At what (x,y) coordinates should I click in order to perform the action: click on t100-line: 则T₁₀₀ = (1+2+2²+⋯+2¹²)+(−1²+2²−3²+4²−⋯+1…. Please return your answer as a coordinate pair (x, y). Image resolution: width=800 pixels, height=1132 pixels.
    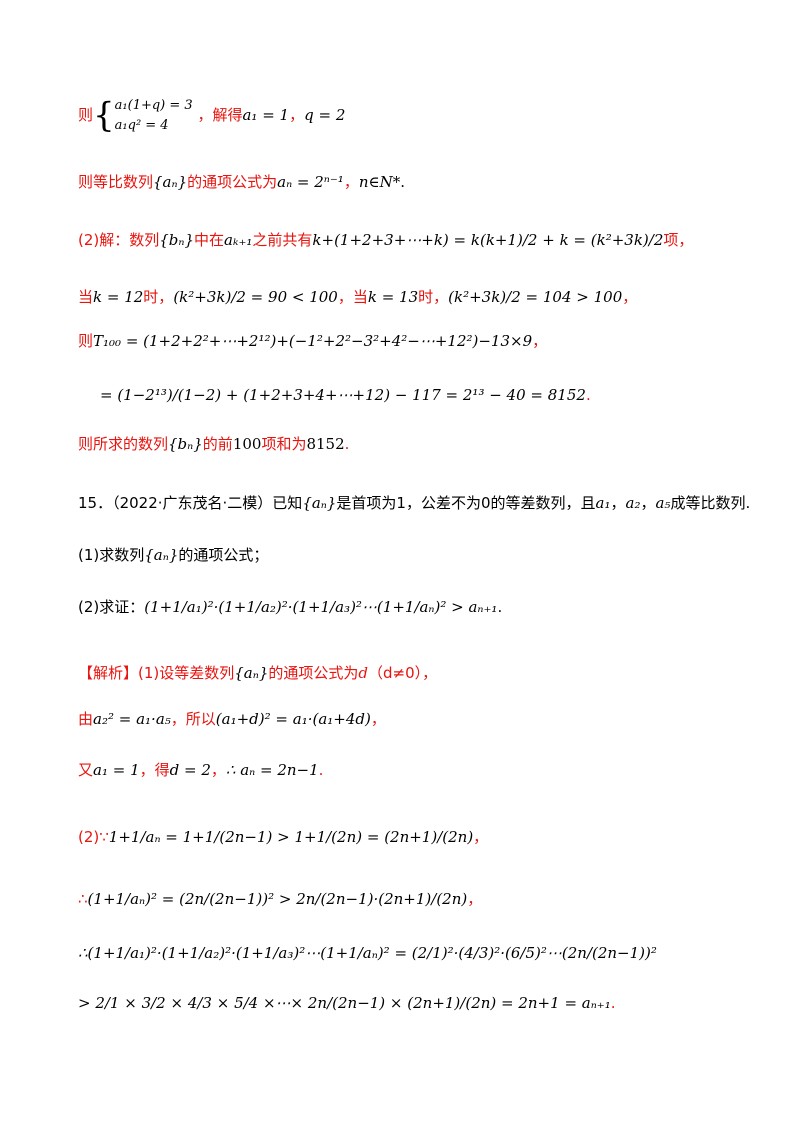
    Looking at the image, I should click on (313, 341).